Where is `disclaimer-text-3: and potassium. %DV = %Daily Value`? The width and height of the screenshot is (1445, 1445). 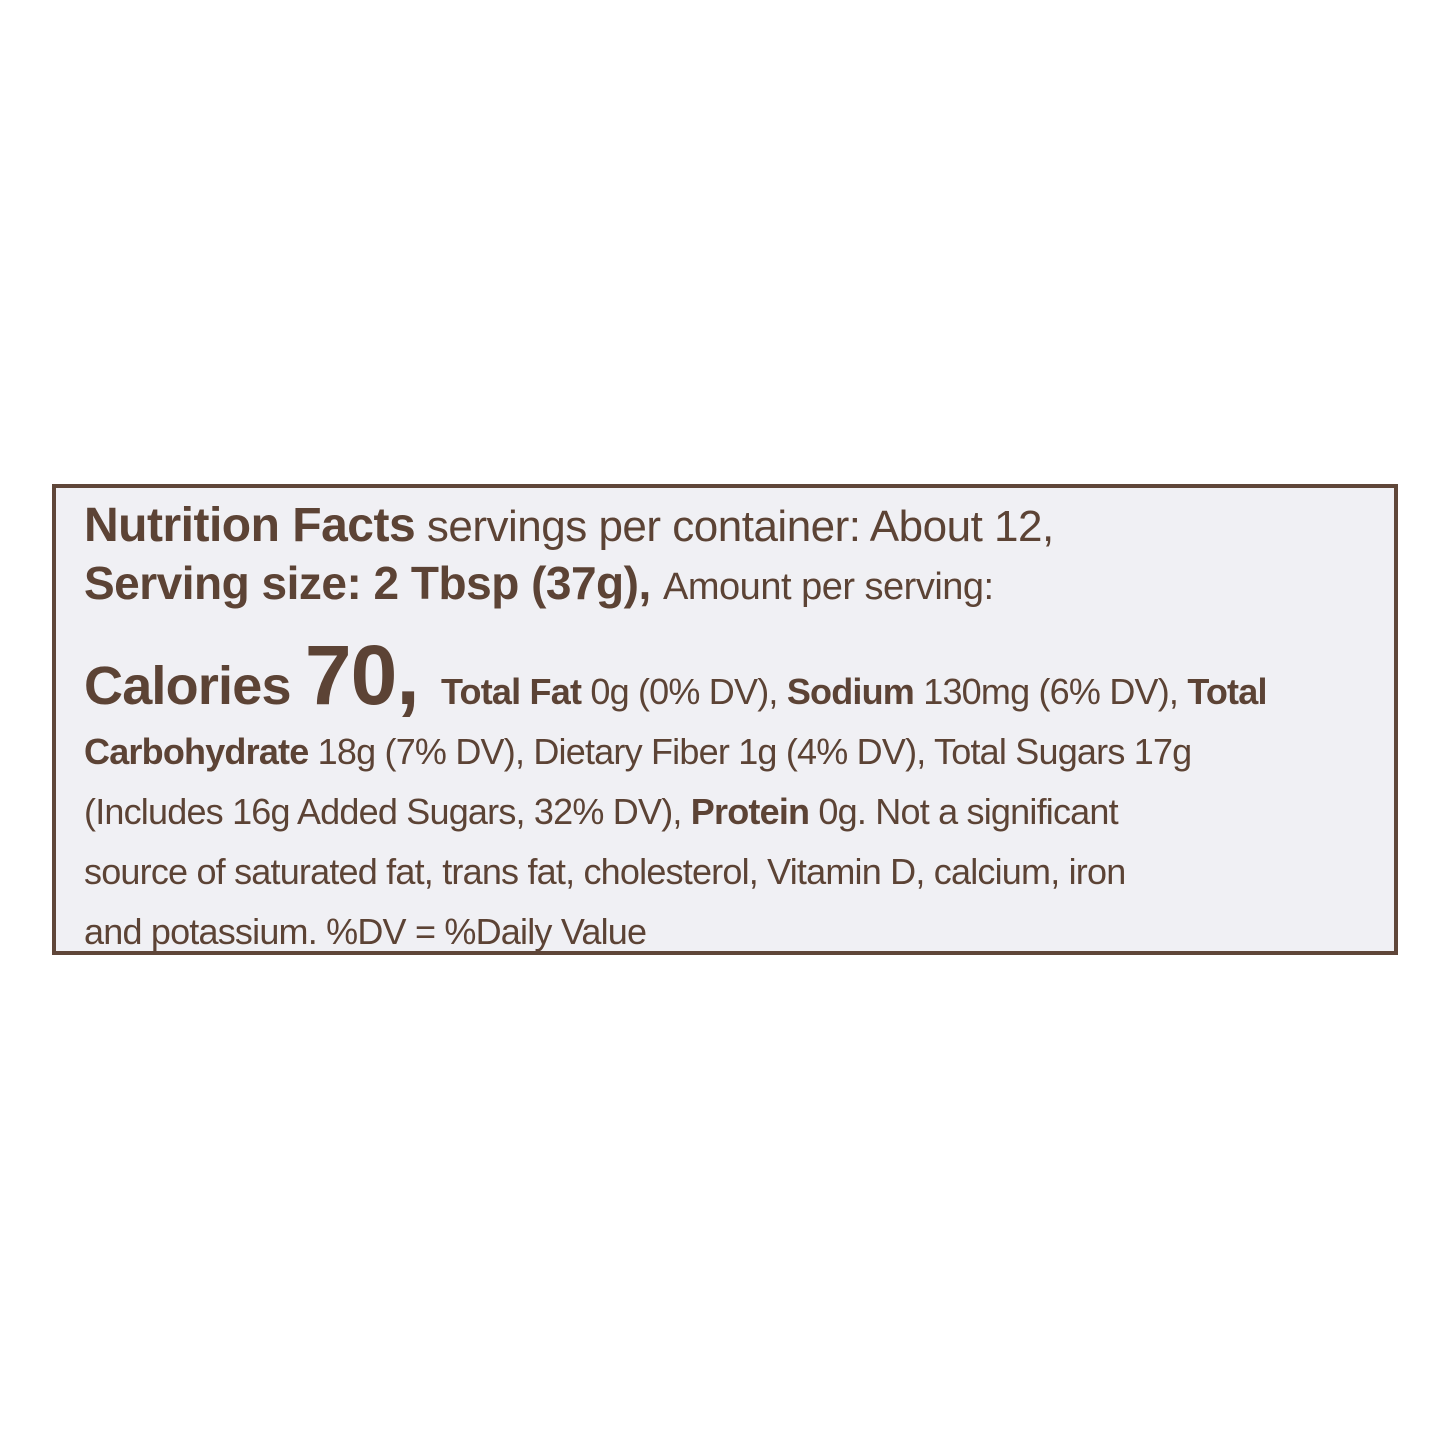 disclaimer-text-3: and potassium. %DV = %Daily Value is located at coordinates (365, 931).